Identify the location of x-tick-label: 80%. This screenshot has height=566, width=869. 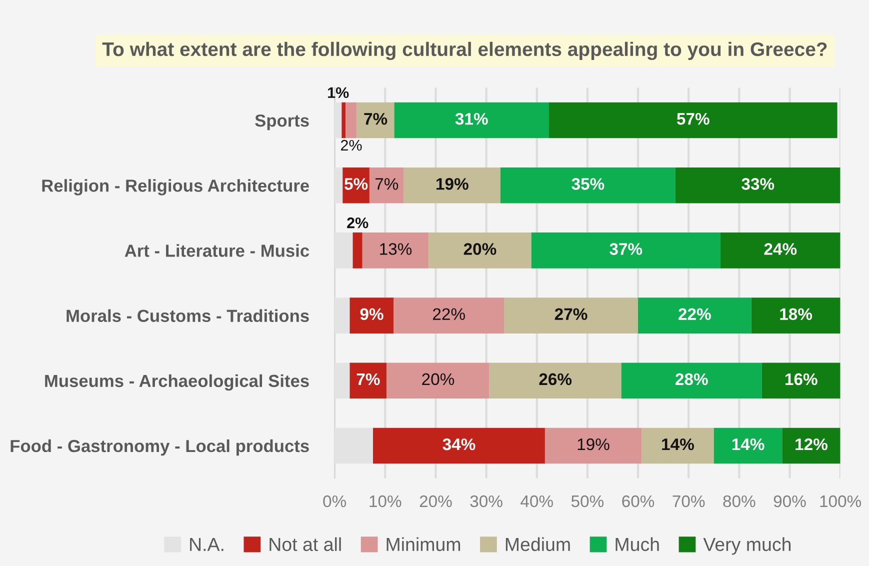
(739, 501).